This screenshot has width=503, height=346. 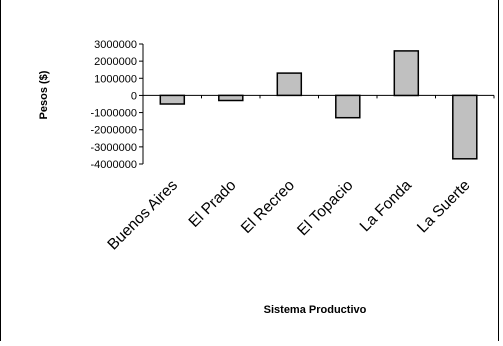 What do you see at coordinates (44, 94) in the screenshot?
I see `y-axis-title: Pesos ($)` at bounding box center [44, 94].